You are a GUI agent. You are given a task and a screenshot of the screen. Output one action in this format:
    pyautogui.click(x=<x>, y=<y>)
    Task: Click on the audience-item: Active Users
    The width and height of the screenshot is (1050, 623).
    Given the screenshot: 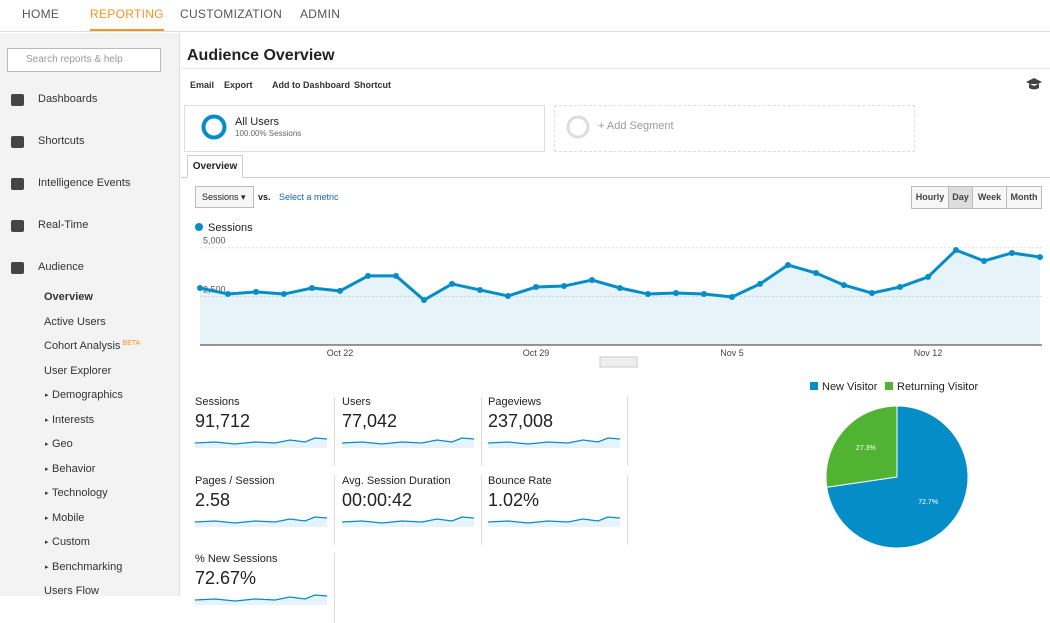 What is the action you would take?
    pyautogui.click(x=75, y=321)
    